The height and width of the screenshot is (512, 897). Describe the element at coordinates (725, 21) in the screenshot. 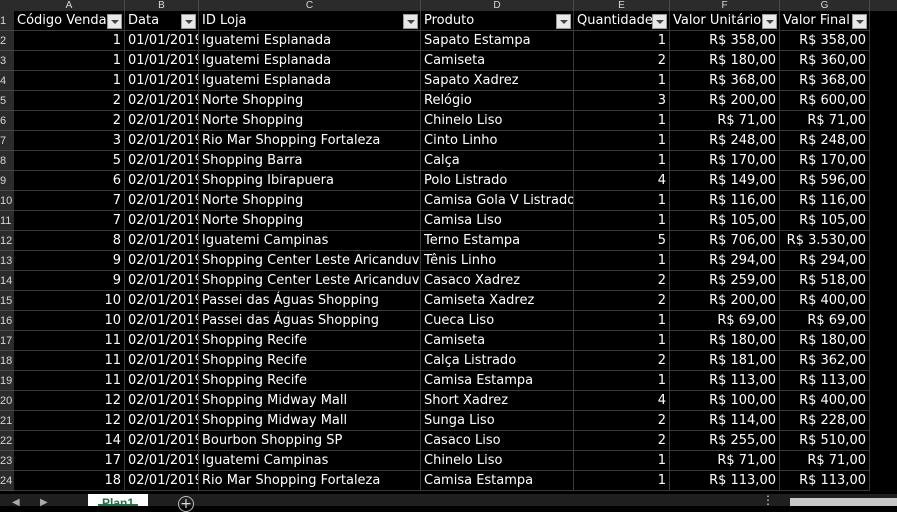

I see `header-cell: Valor Unitário` at that location.